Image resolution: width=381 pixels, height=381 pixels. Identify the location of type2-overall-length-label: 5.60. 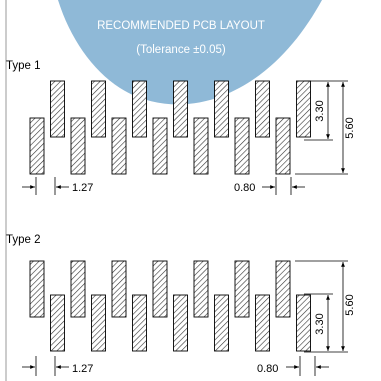
(350, 304).